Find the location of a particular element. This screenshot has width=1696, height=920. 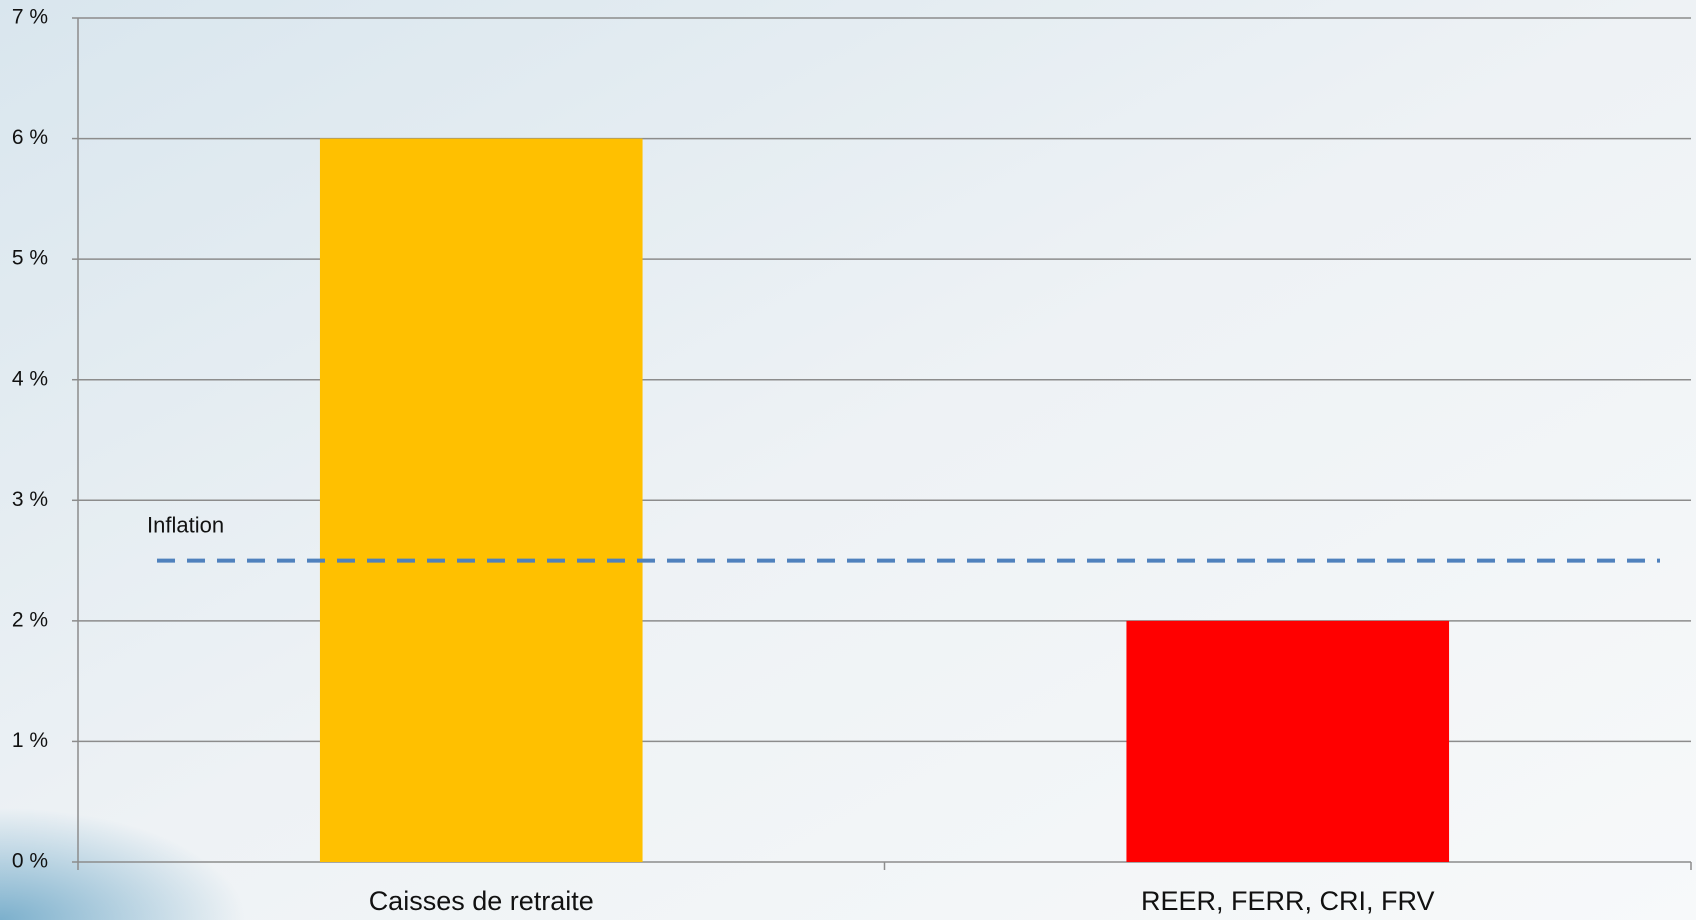

y-tick-label: 0 % is located at coordinates (30, 861).